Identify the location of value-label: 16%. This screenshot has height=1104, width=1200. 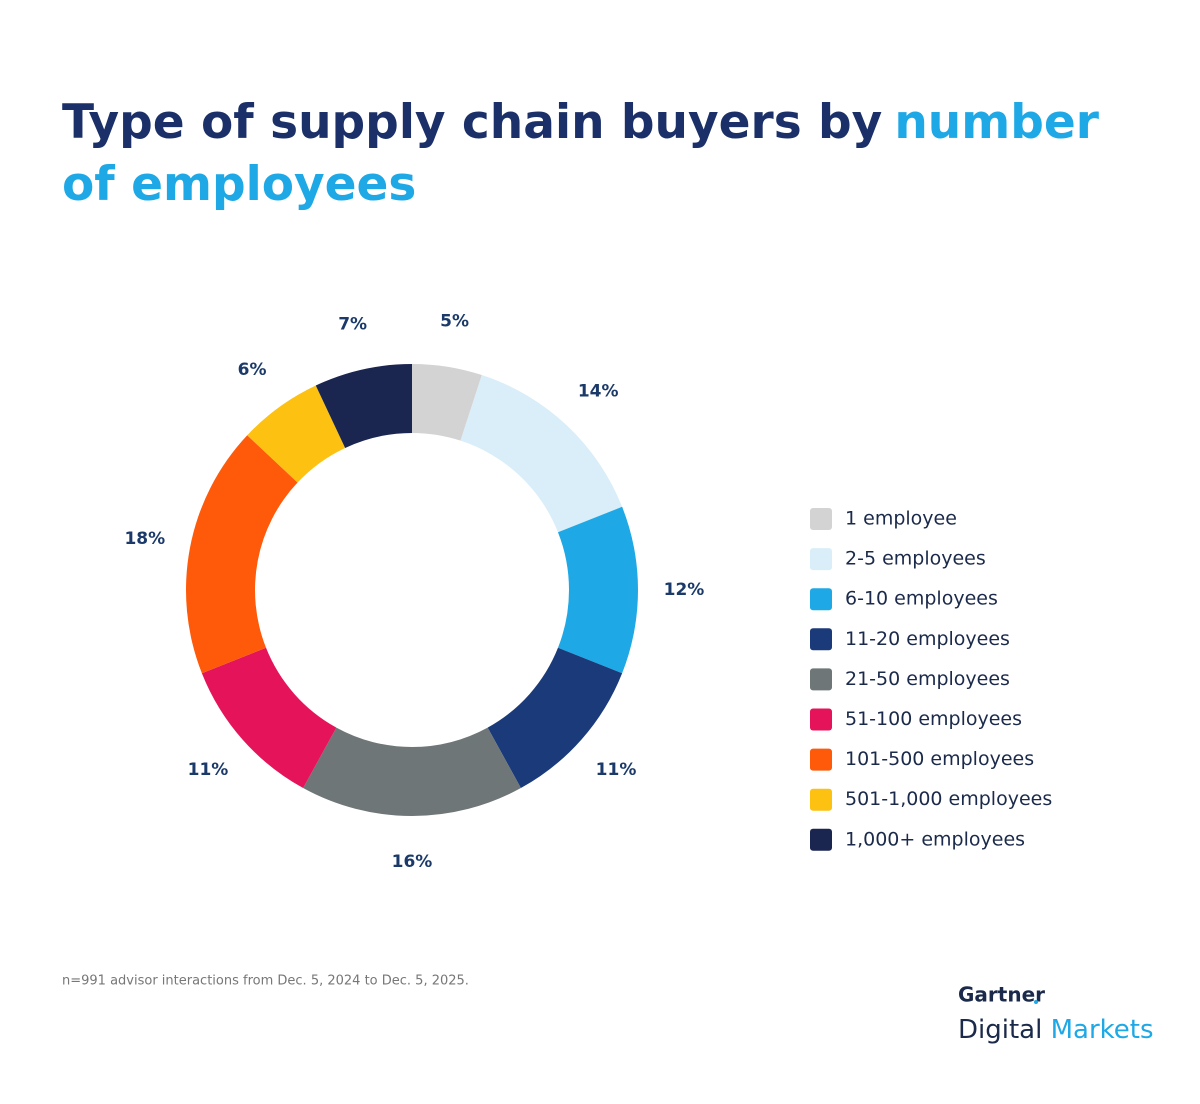
(412, 862).